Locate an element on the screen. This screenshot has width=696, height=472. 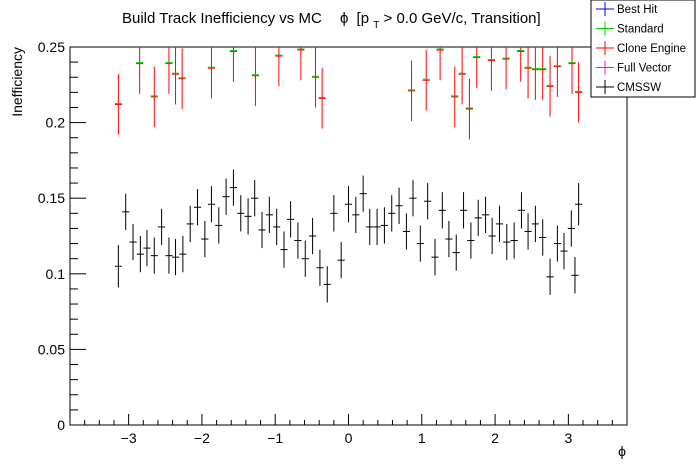
y-tick-label: 0.15 is located at coordinates (51, 198).